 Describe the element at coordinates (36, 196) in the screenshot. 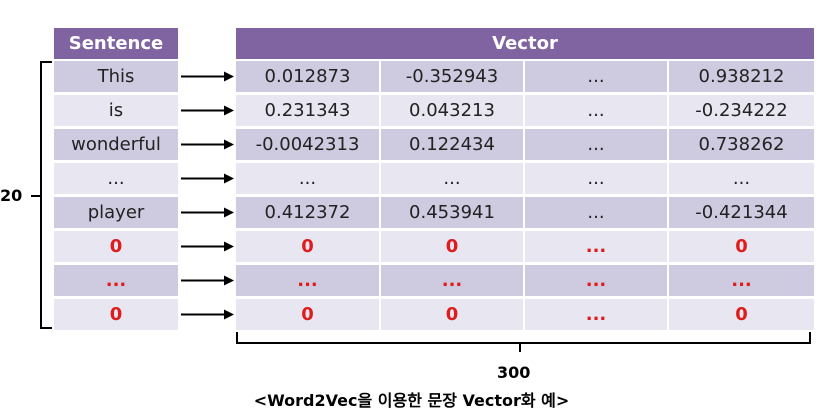

I see `rows-brace-tick` at that location.